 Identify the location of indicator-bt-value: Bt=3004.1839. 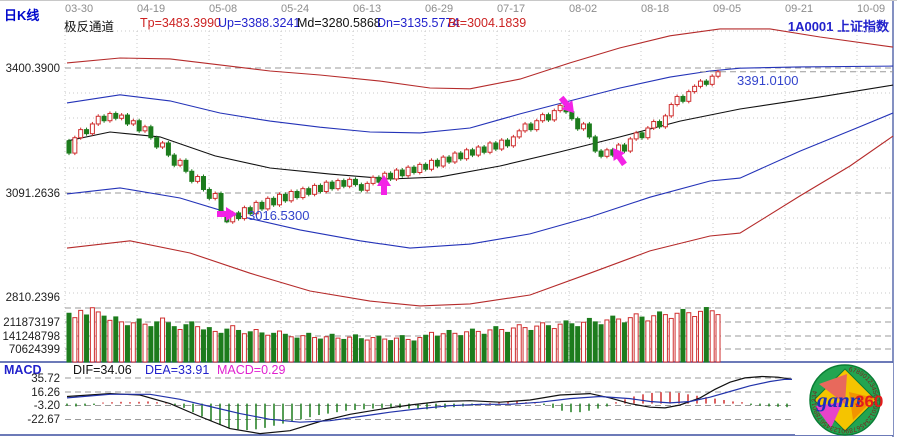
(487, 23).